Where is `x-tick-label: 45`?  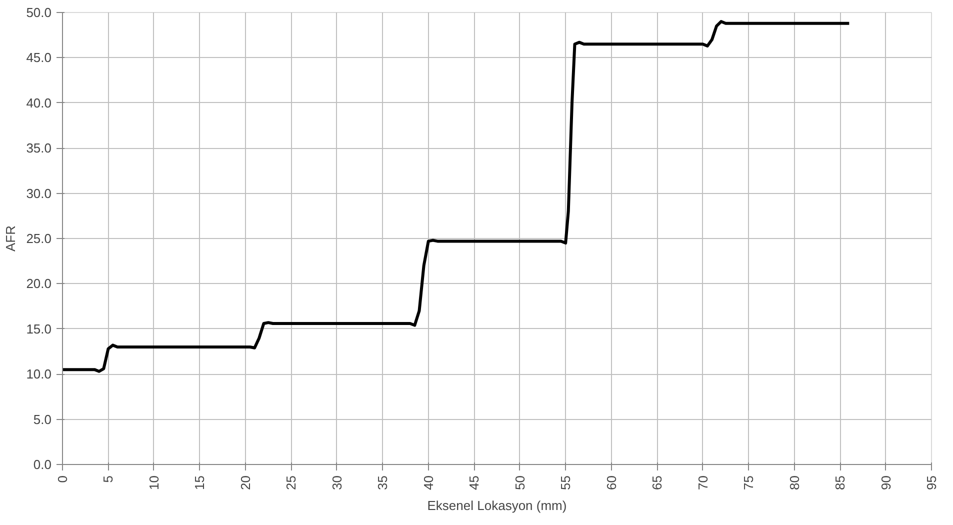
x-tick-label: 45 is located at coordinates (474, 482).